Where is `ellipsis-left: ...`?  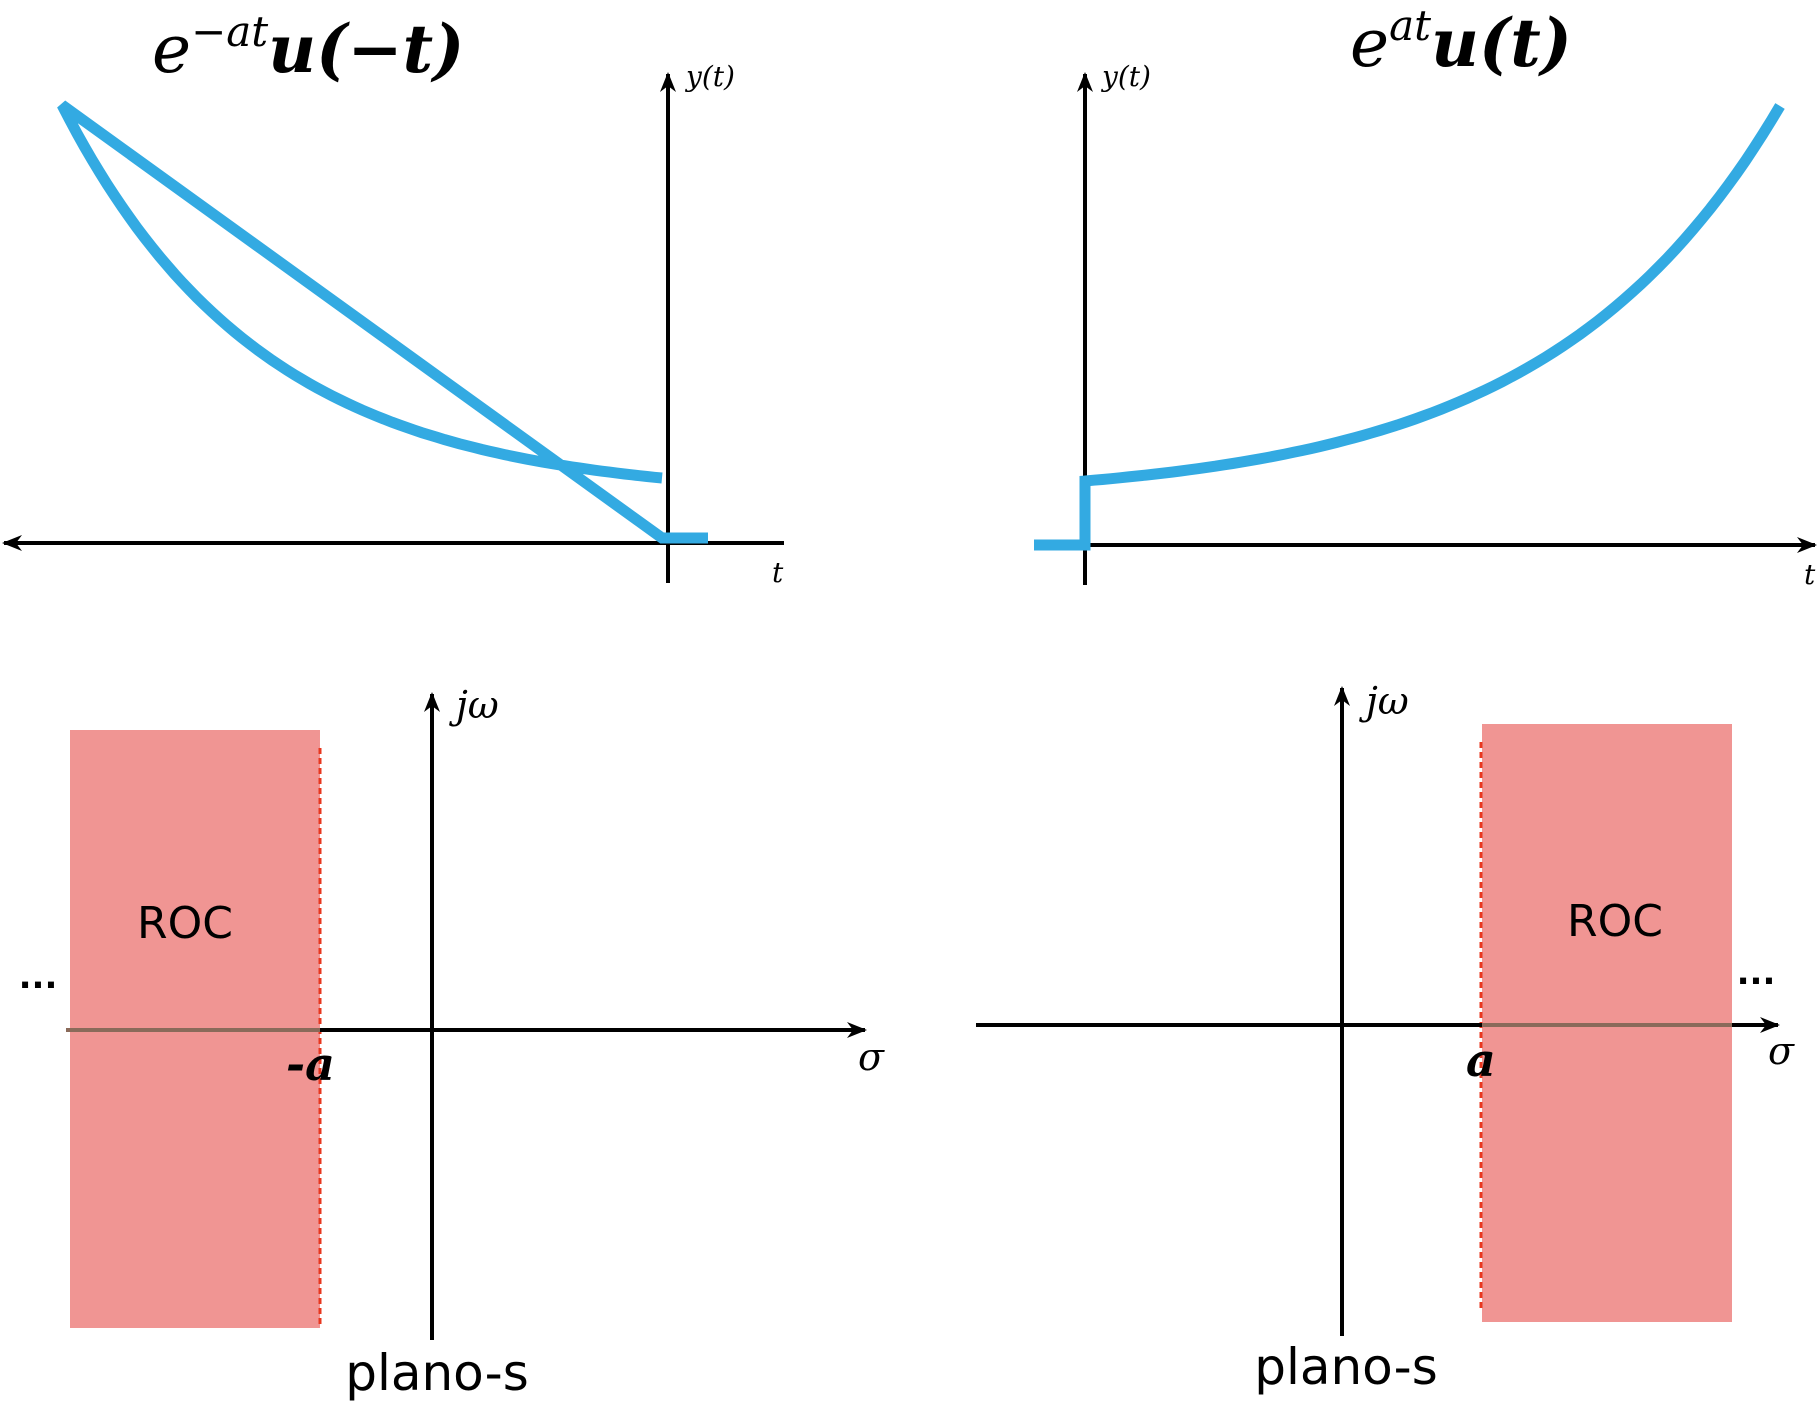
ellipsis-left: ... is located at coordinates (38, 977).